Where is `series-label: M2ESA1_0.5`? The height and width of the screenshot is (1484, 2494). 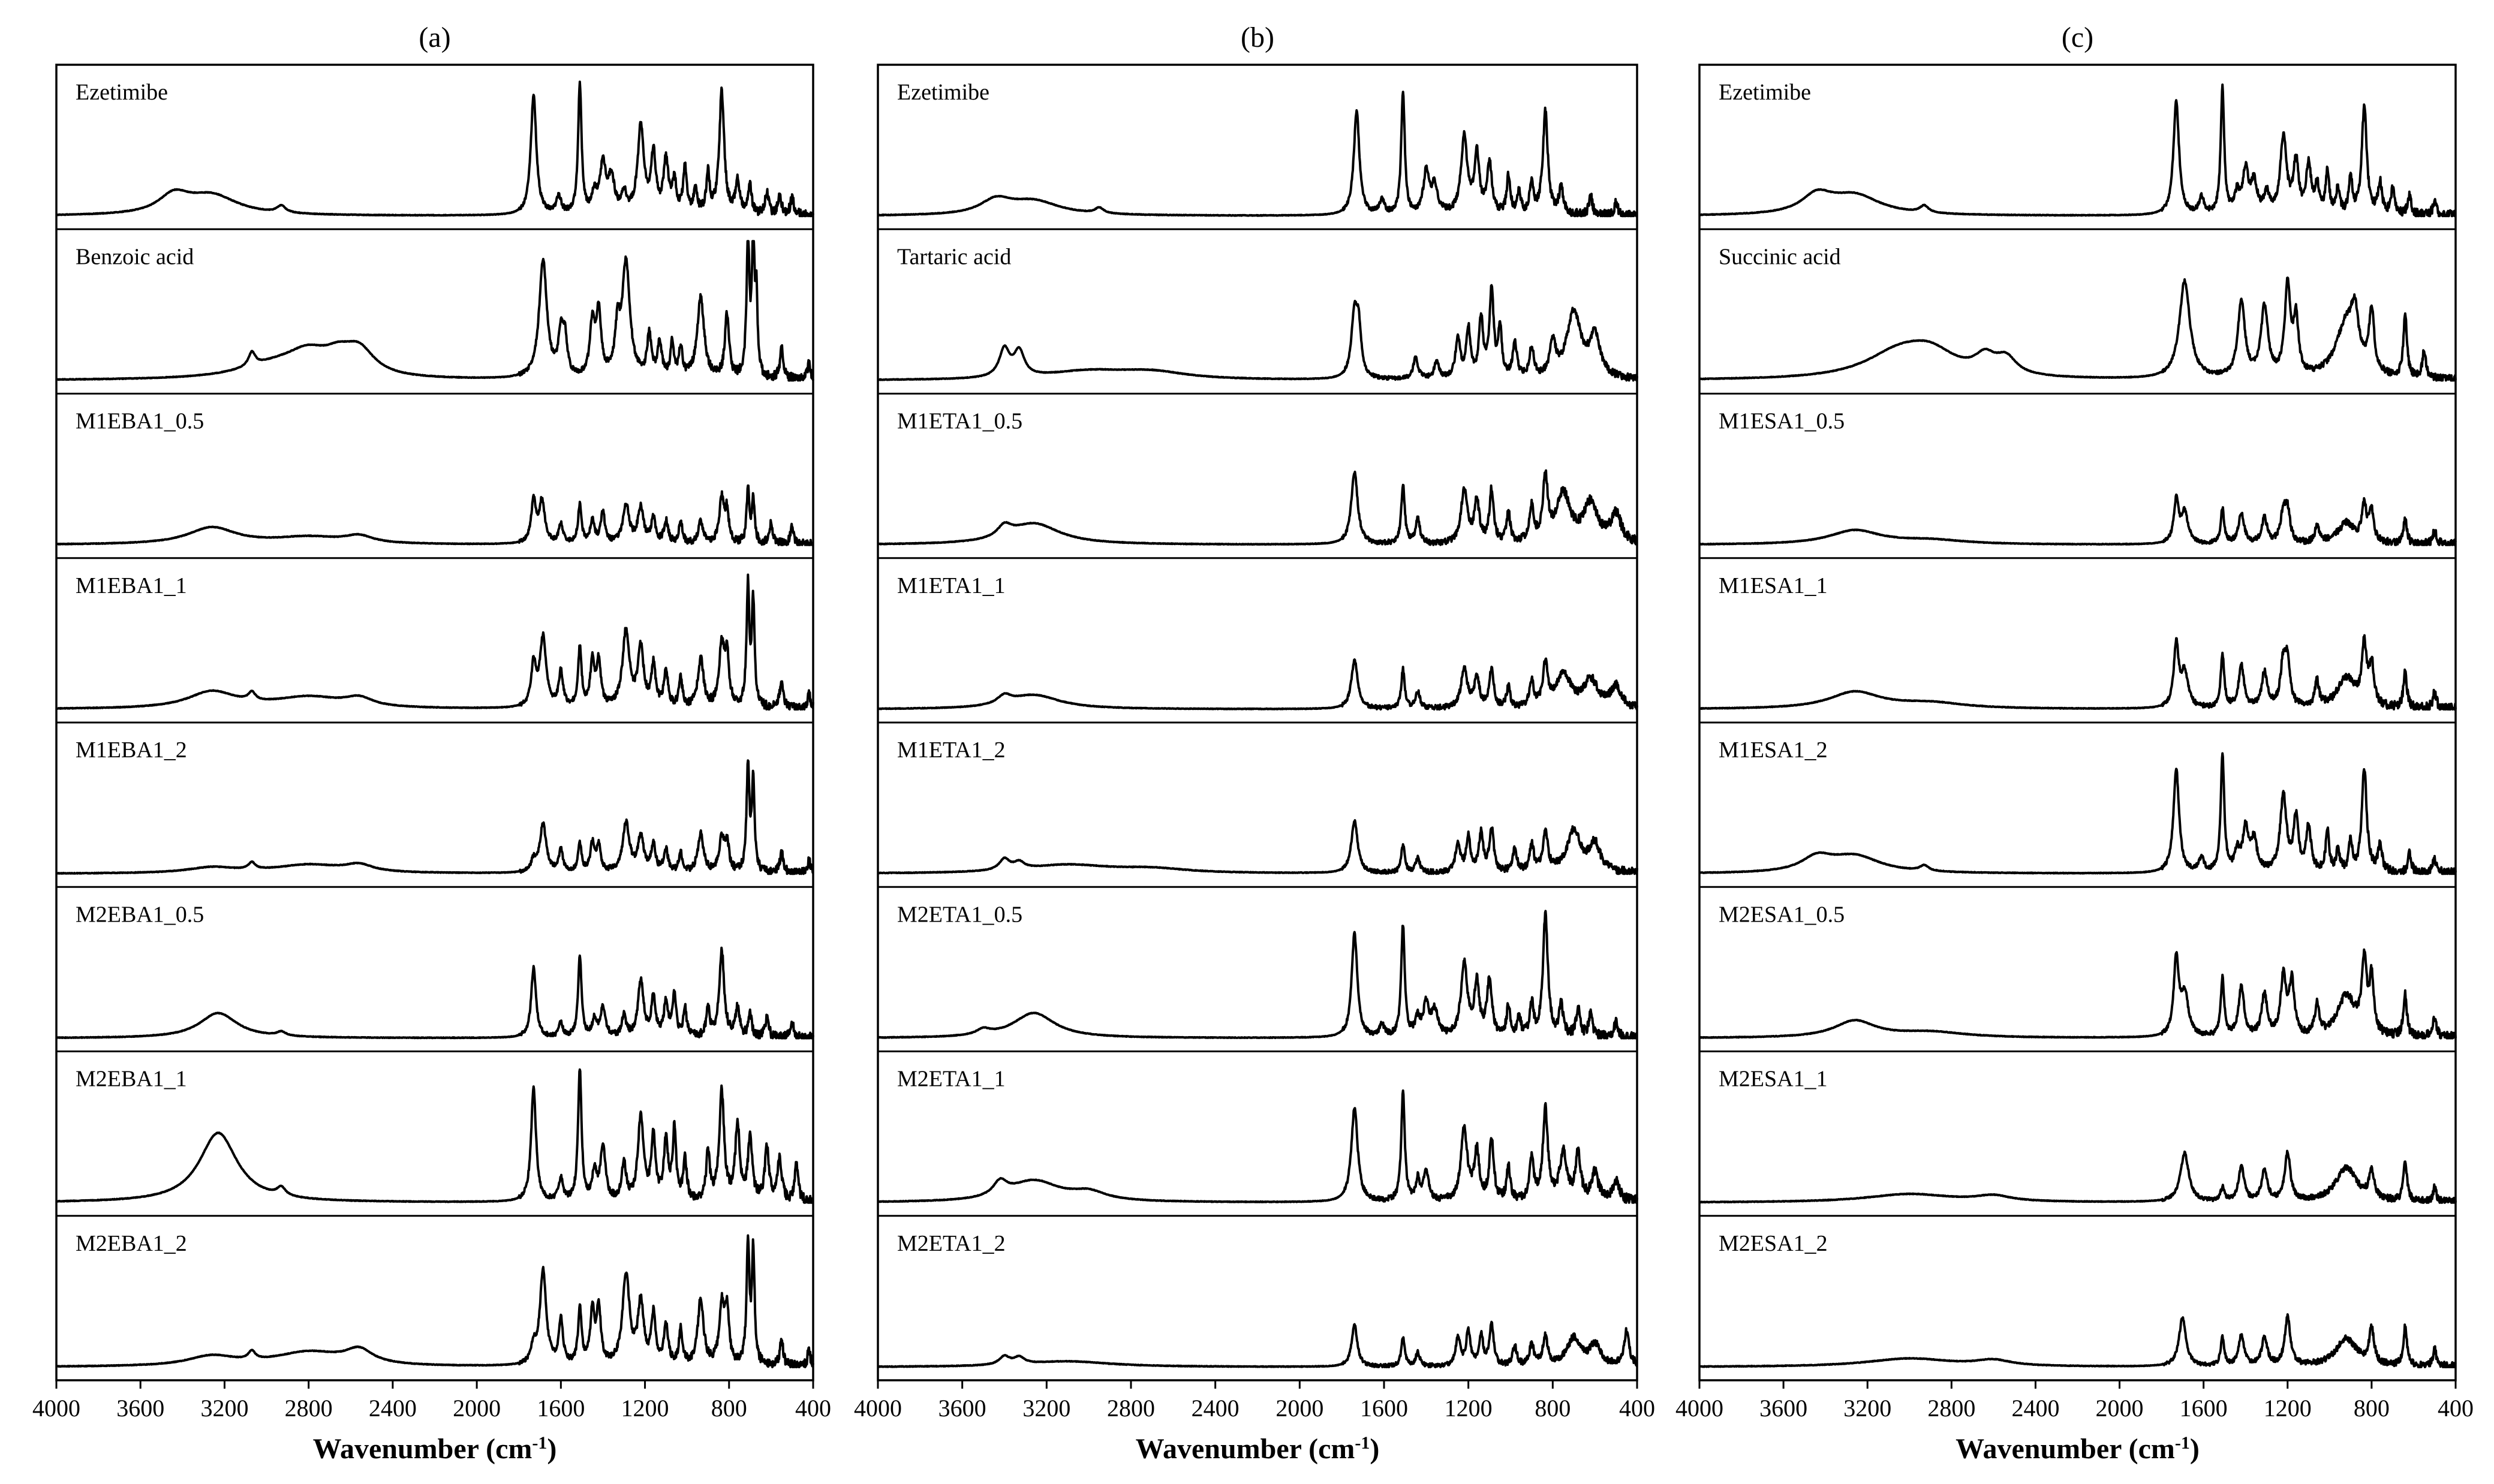
series-label: M2ESA1_0.5 is located at coordinates (1782, 914).